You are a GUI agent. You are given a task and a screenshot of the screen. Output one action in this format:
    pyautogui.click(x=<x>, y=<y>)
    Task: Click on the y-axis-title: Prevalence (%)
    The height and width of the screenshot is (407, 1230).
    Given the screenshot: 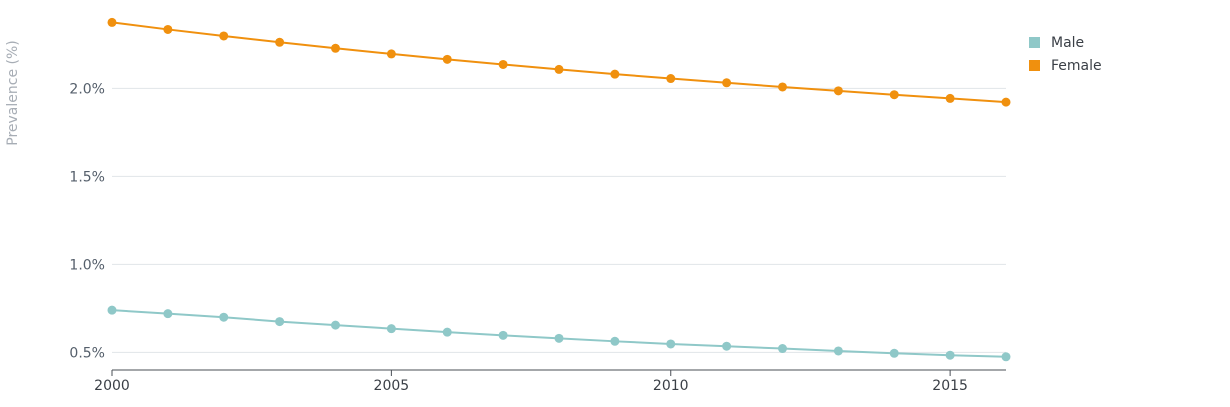 What is the action you would take?
    pyautogui.click(x=13, y=93)
    